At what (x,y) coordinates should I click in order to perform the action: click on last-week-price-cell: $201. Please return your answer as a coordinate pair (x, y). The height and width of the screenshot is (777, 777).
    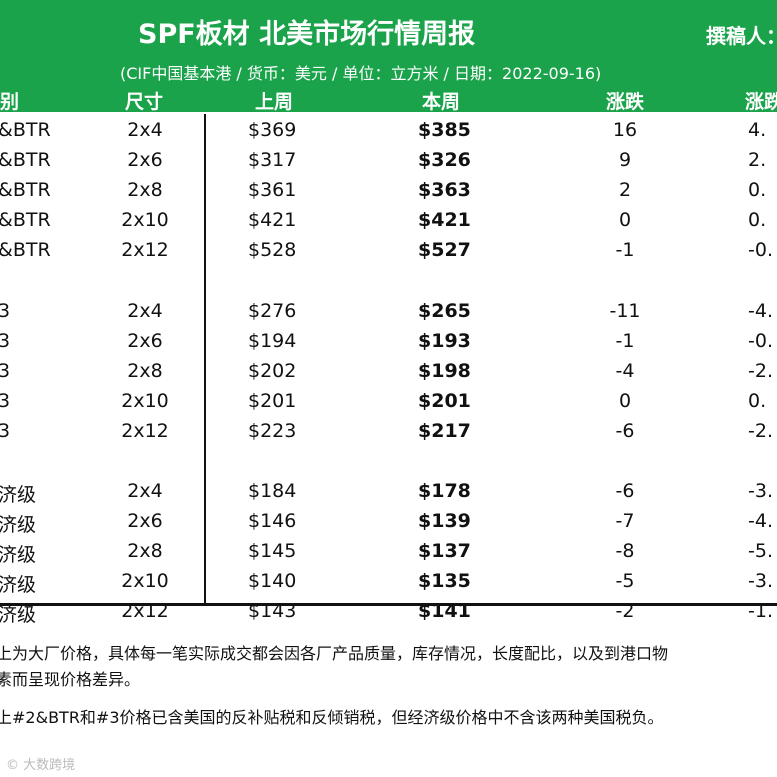
    Looking at the image, I should click on (272, 400).